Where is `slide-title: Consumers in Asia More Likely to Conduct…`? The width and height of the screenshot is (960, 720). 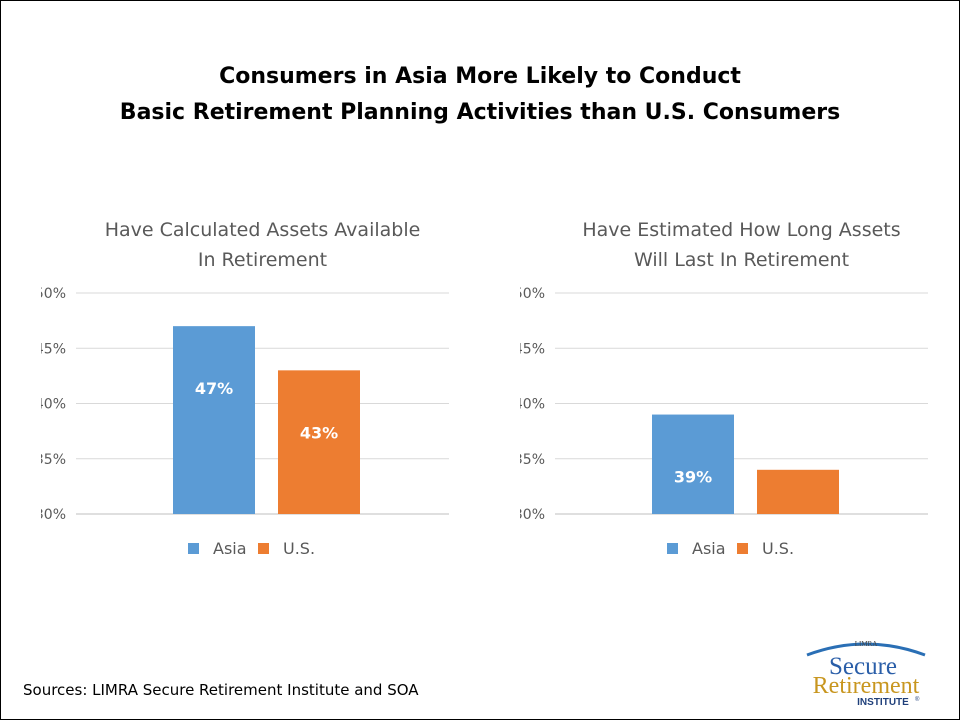
slide-title: Consumers in Asia More Likely to Conduct… is located at coordinates (480, 95).